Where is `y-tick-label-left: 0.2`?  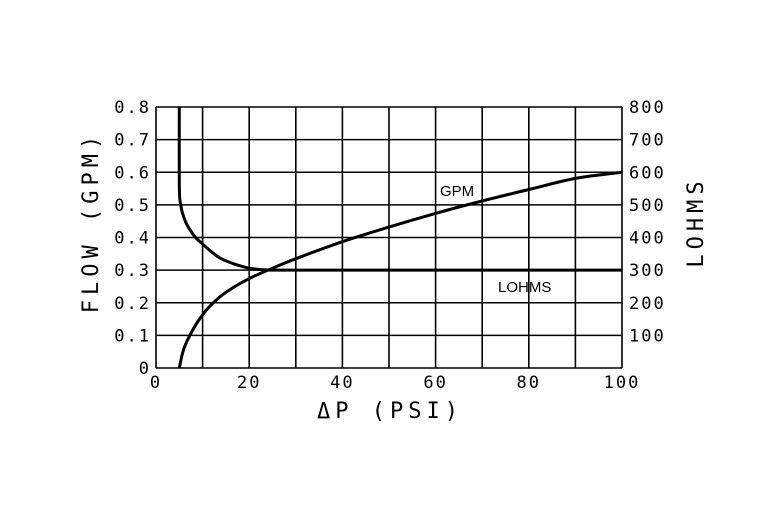 y-tick-label-left: 0.2 is located at coordinates (132, 304).